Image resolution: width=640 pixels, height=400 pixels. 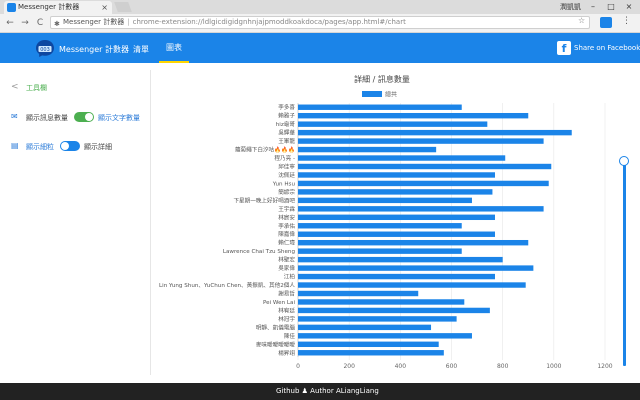 I want to click on message-text-toggle, so click(x=84, y=117).